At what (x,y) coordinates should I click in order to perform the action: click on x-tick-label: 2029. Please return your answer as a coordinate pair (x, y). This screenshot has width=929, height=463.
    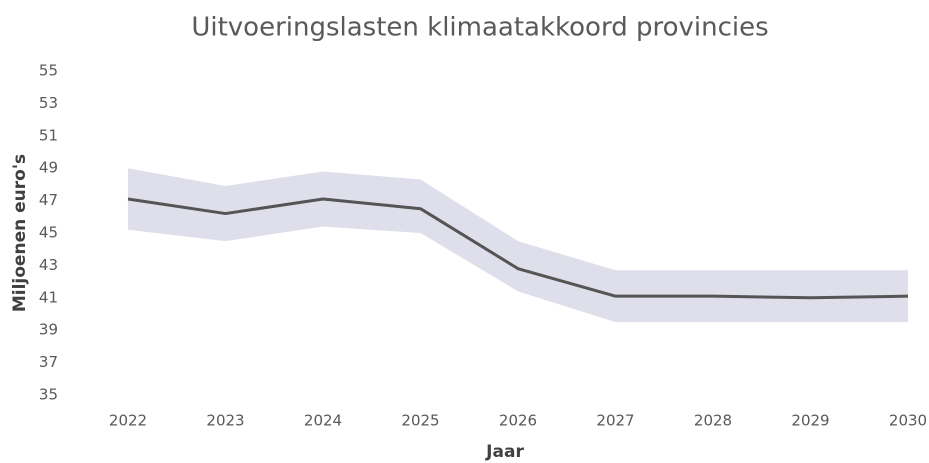
    Looking at the image, I should click on (810, 421).